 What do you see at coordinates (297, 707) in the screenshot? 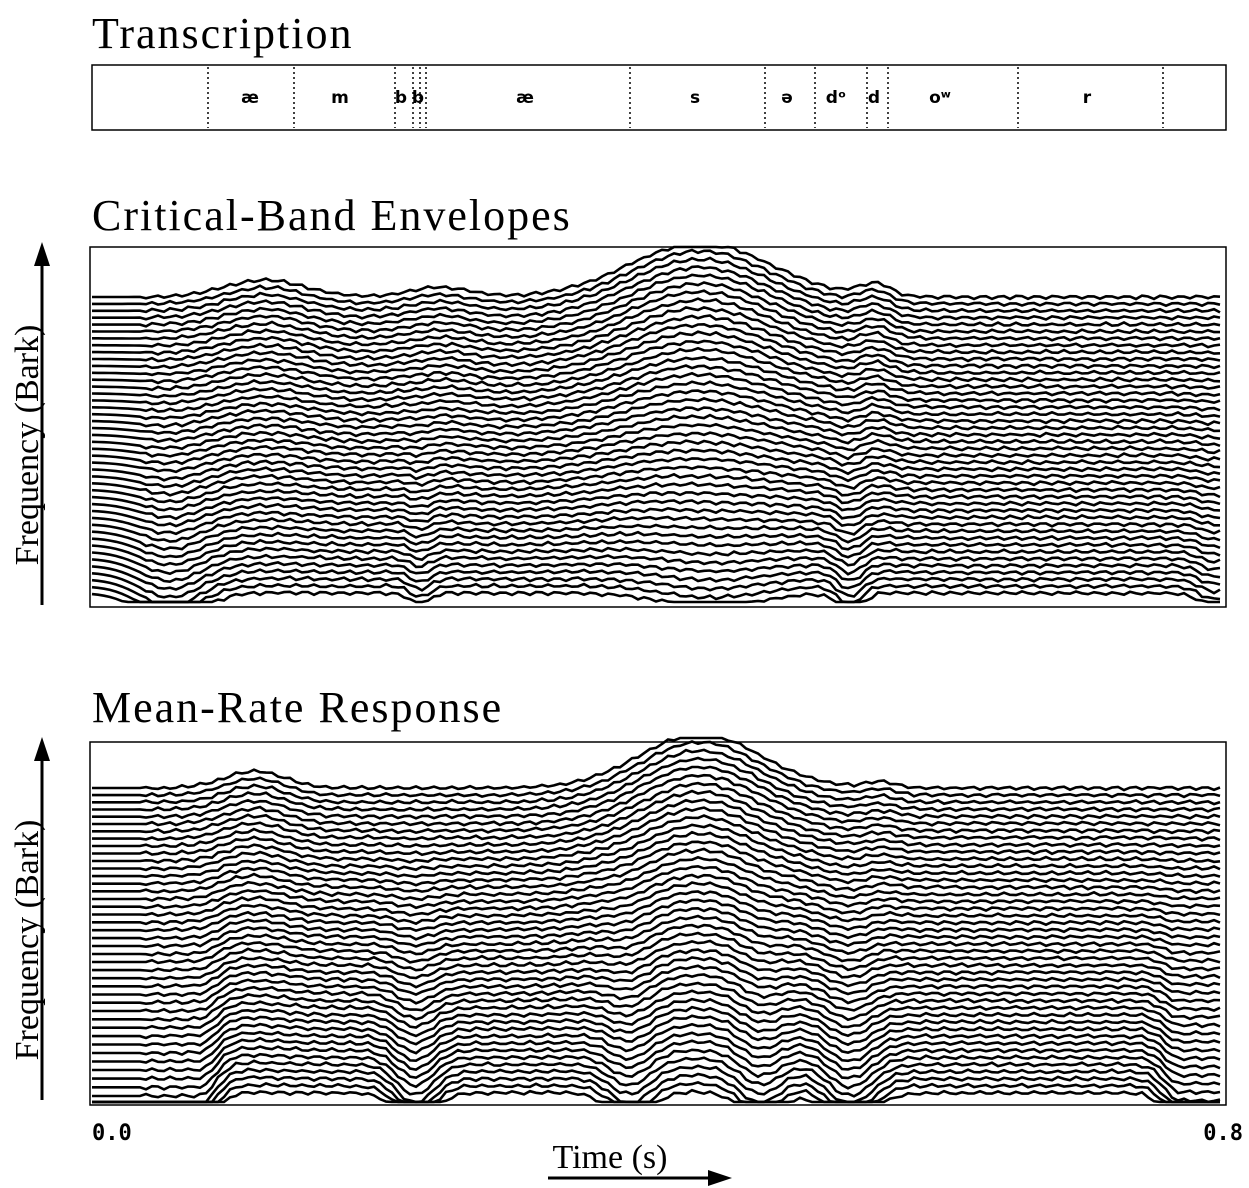
I see `panel-title: Mean-Rate Response` at bounding box center [297, 707].